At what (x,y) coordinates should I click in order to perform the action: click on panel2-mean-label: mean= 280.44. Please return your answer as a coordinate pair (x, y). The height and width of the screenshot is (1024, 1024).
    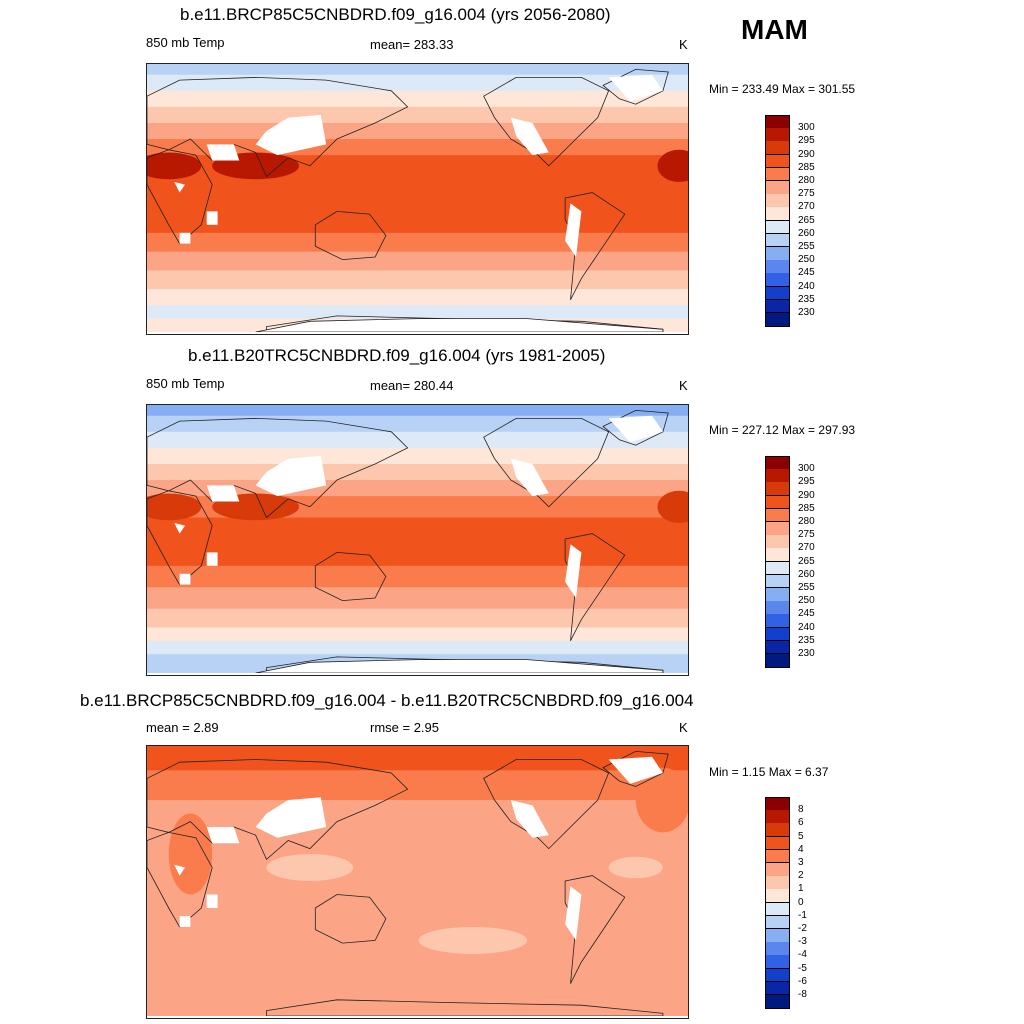
    Looking at the image, I should click on (412, 385).